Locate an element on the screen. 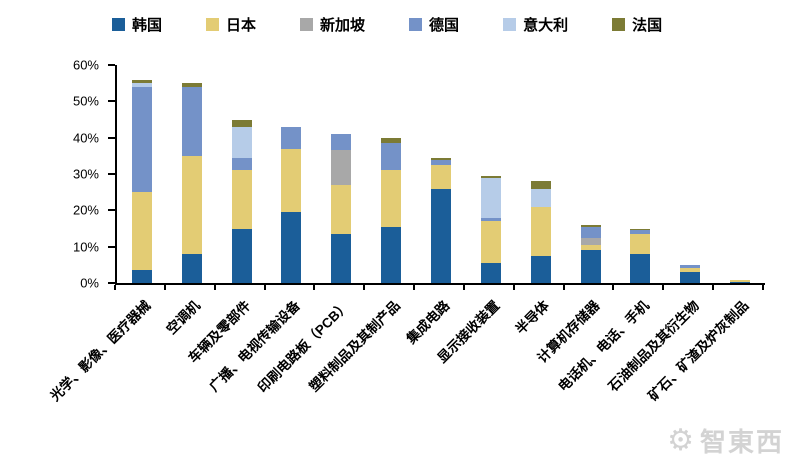  legend-item-2: 日本 is located at coordinates (231, 24).